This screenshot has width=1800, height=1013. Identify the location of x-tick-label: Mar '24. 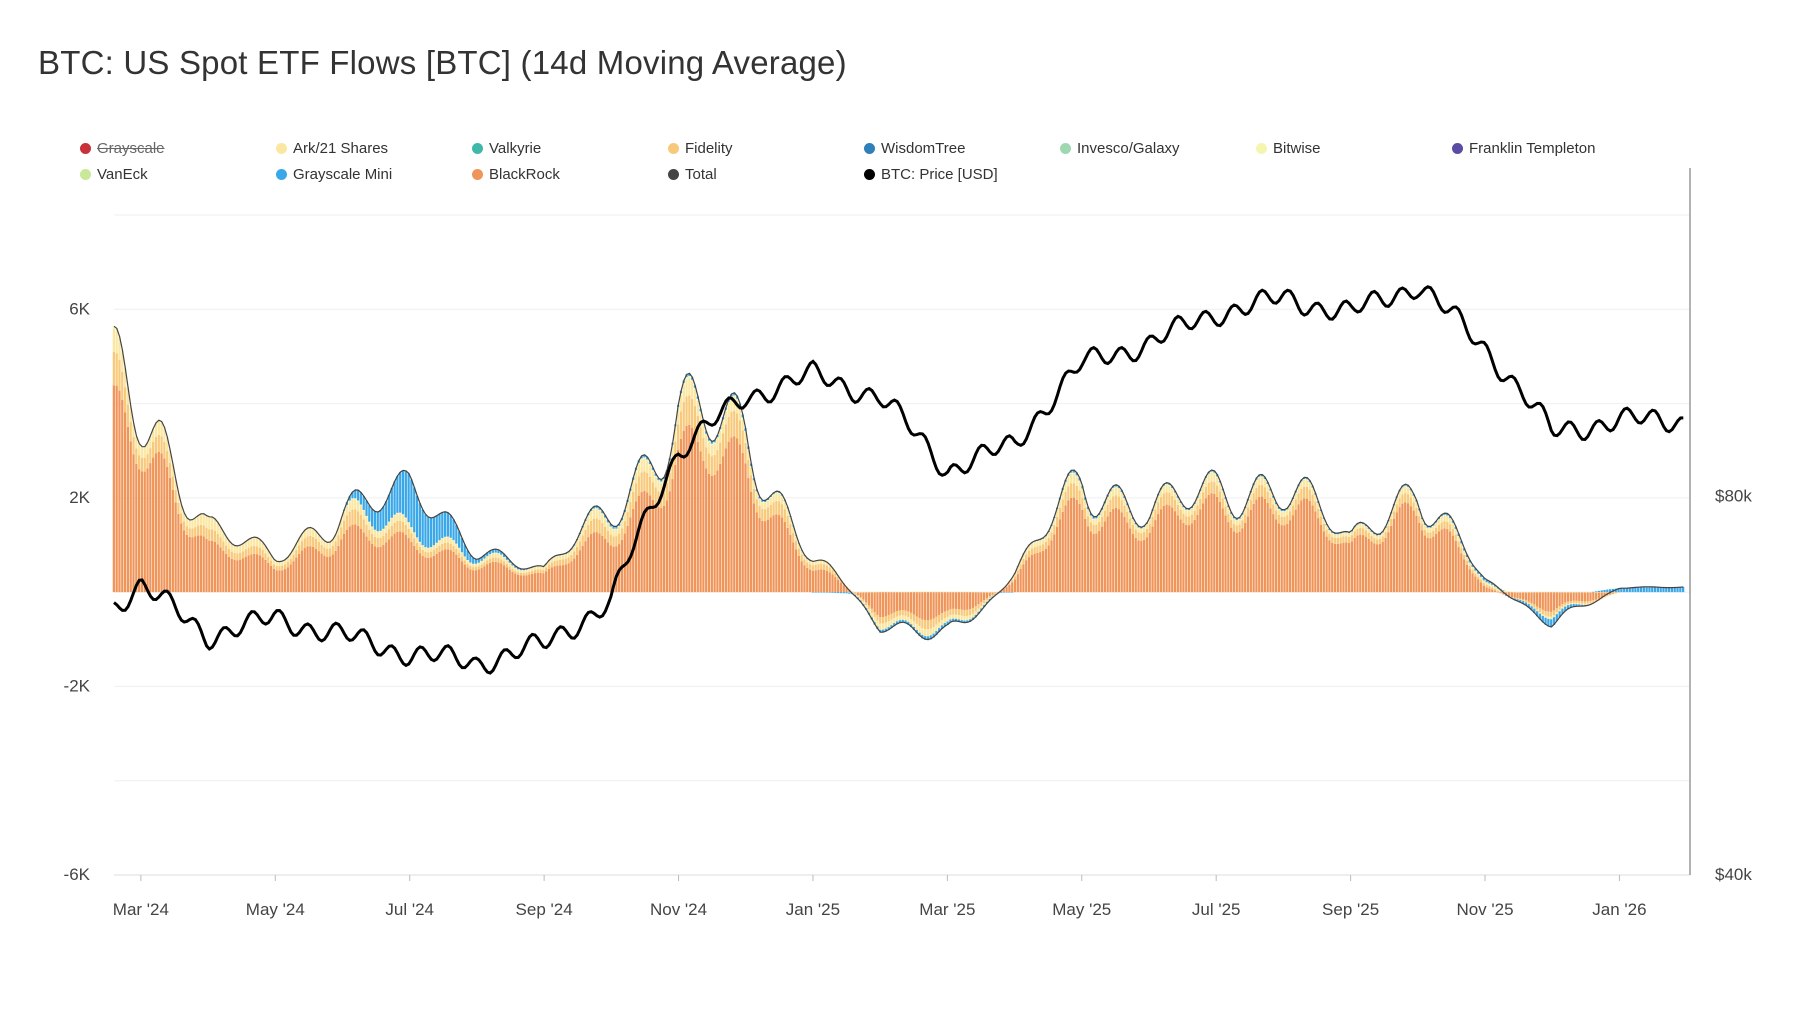
(141, 909).